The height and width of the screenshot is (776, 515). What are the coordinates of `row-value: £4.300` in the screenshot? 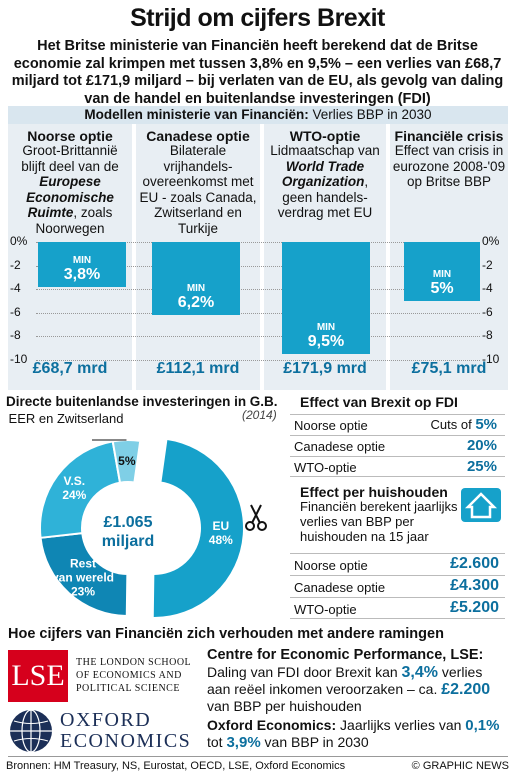 It's located at (474, 585).